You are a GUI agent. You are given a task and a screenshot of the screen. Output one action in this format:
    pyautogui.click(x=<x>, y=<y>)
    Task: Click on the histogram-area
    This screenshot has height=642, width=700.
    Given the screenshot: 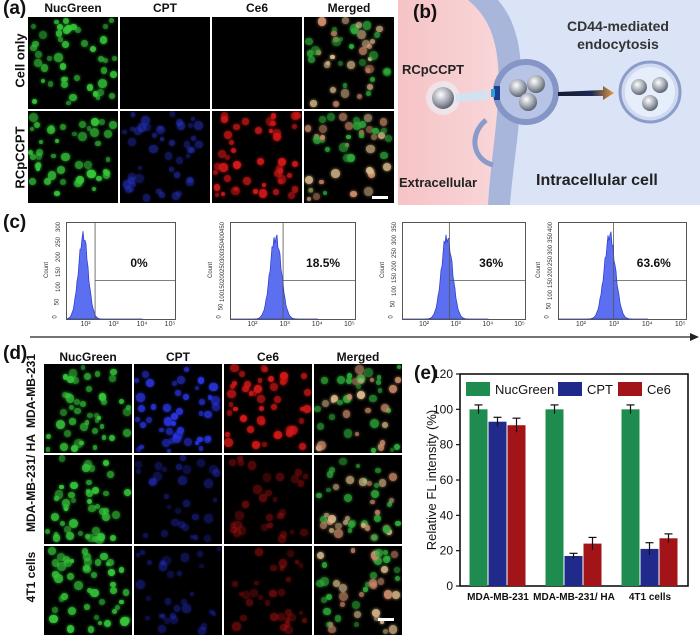 What is the action you would take?
    pyautogui.click(x=603, y=275)
    